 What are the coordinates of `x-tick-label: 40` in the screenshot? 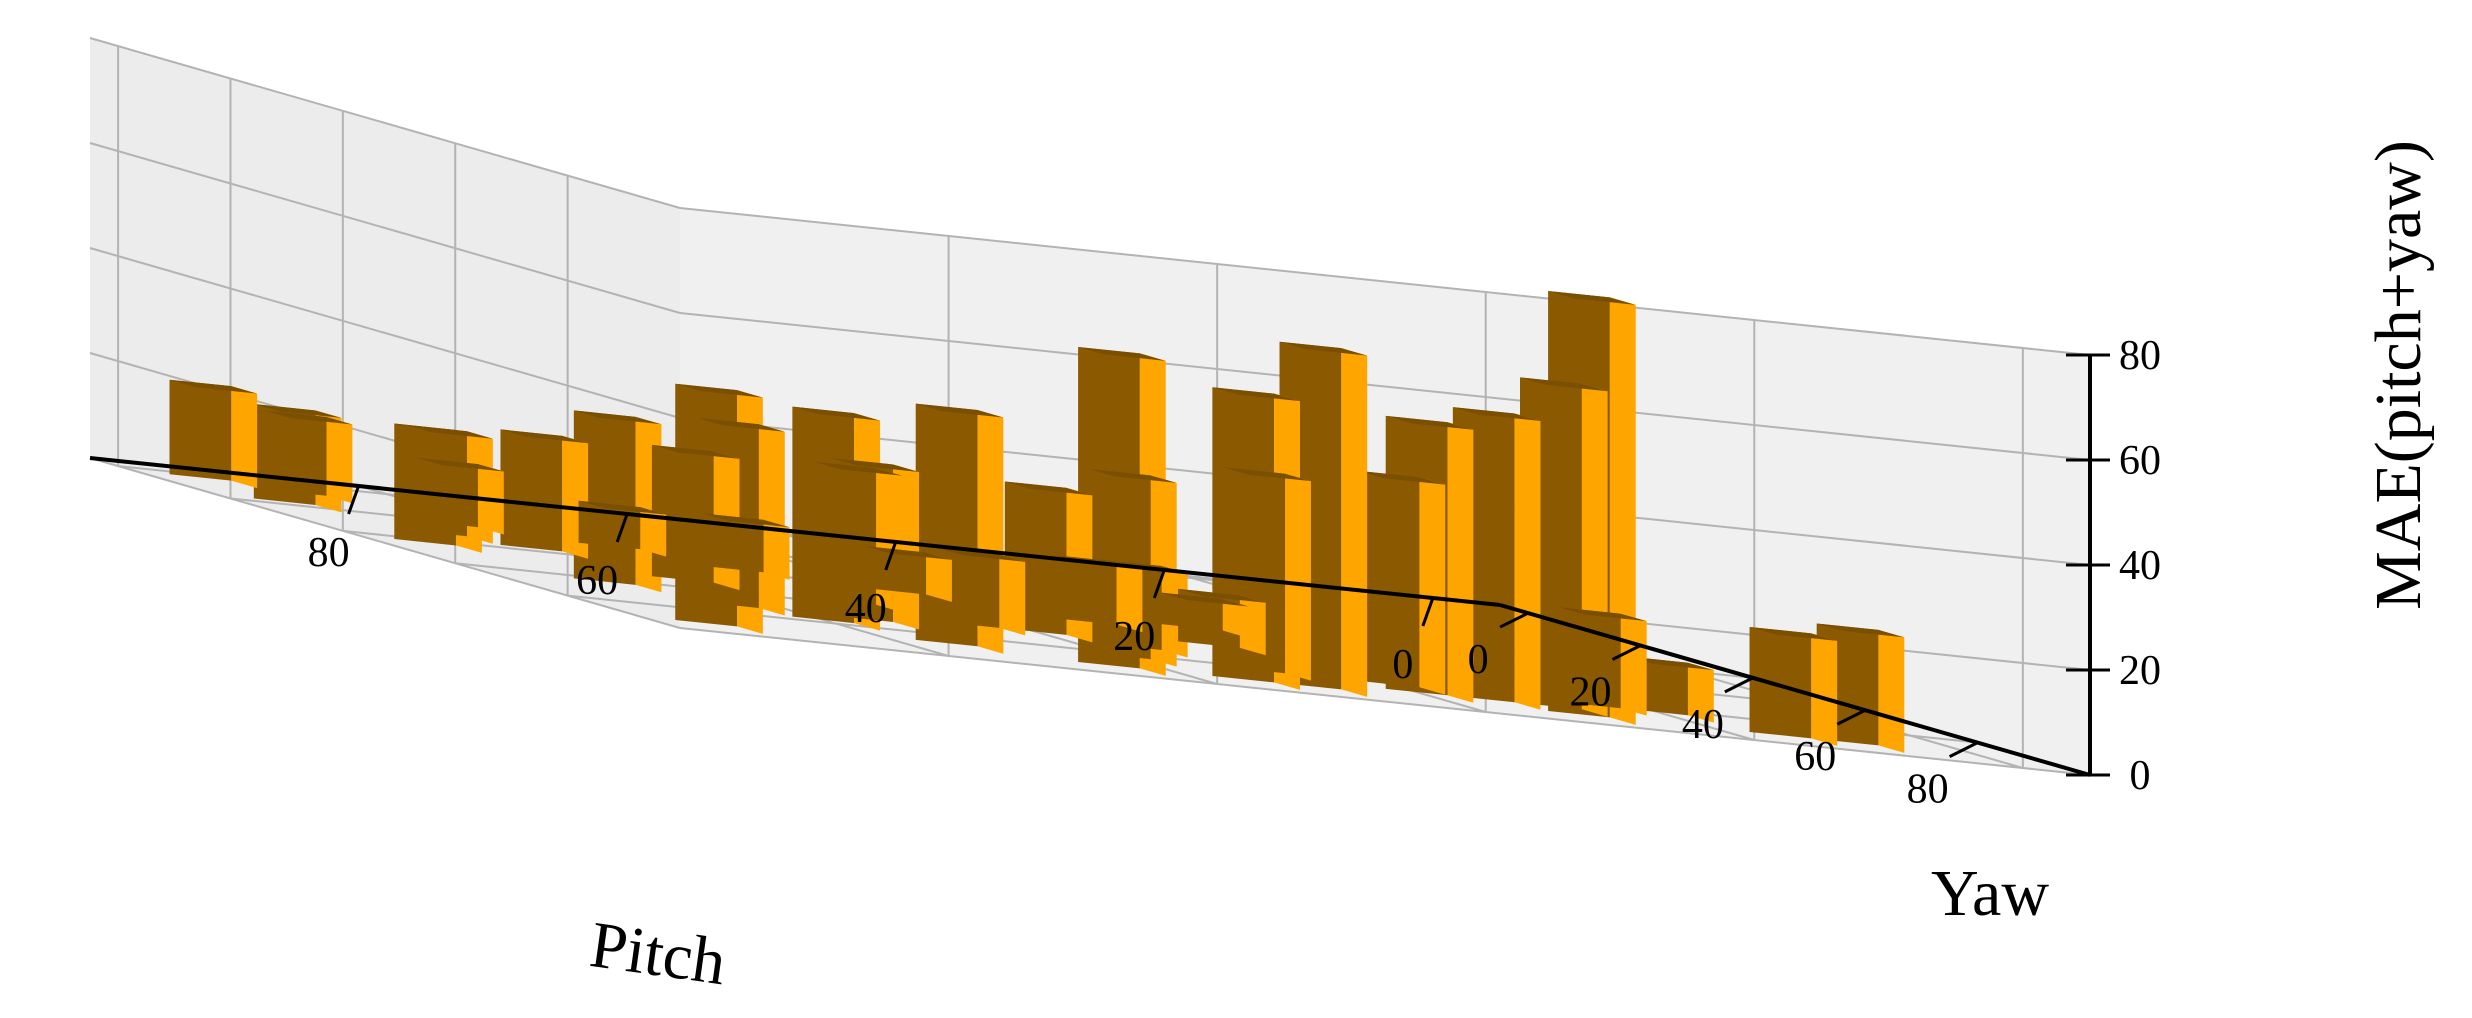 It's located at (866, 609).